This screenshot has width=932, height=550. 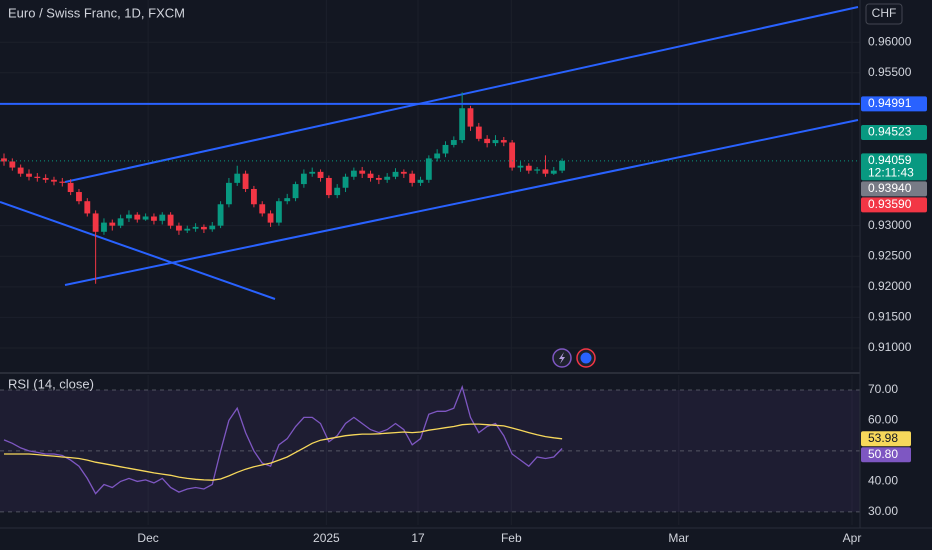 I want to click on x-tick-label: Dec, so click(x=147, y=538).